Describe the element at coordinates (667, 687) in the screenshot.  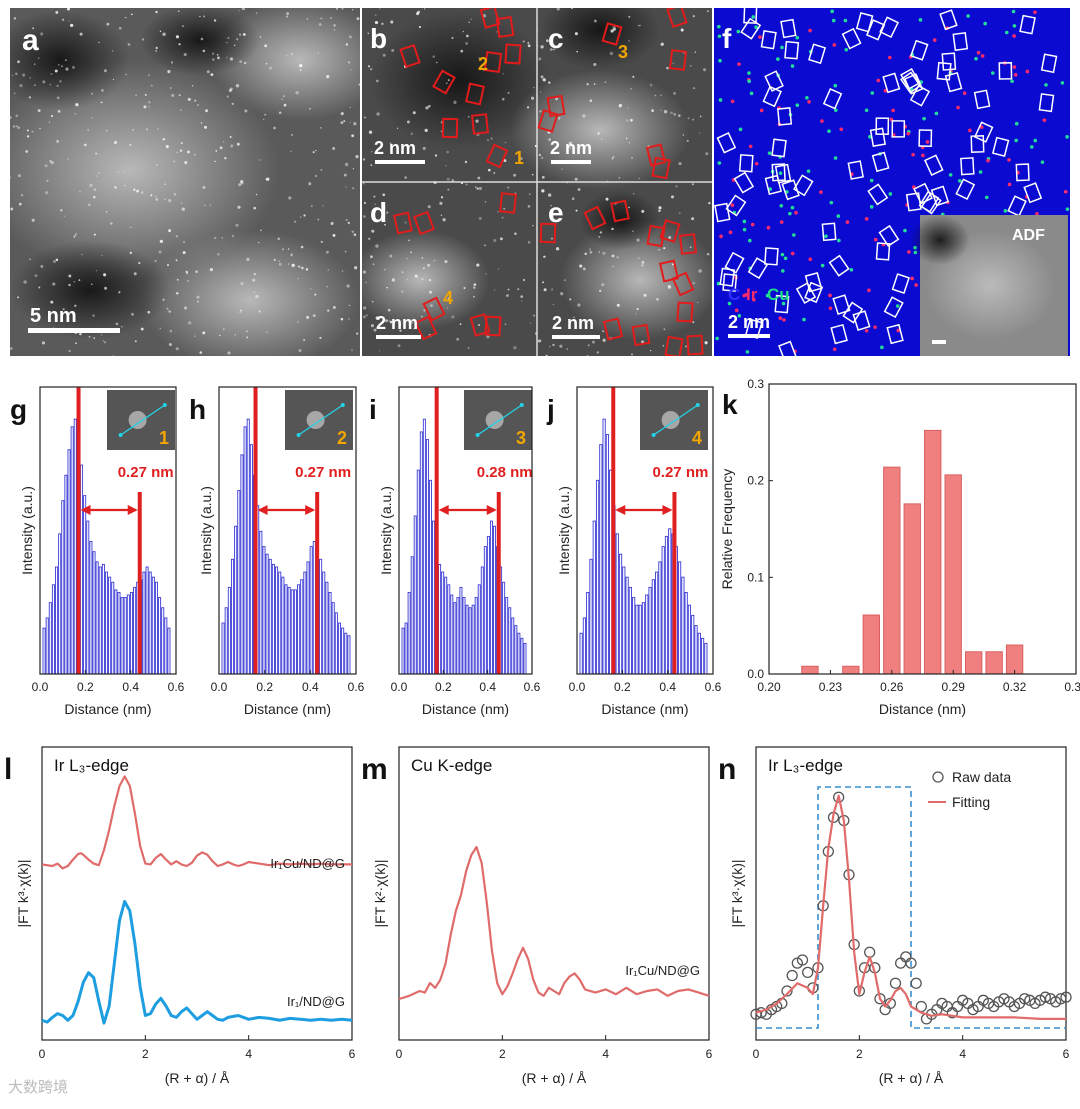
I see `x-tick-label: 0.4` at that location.